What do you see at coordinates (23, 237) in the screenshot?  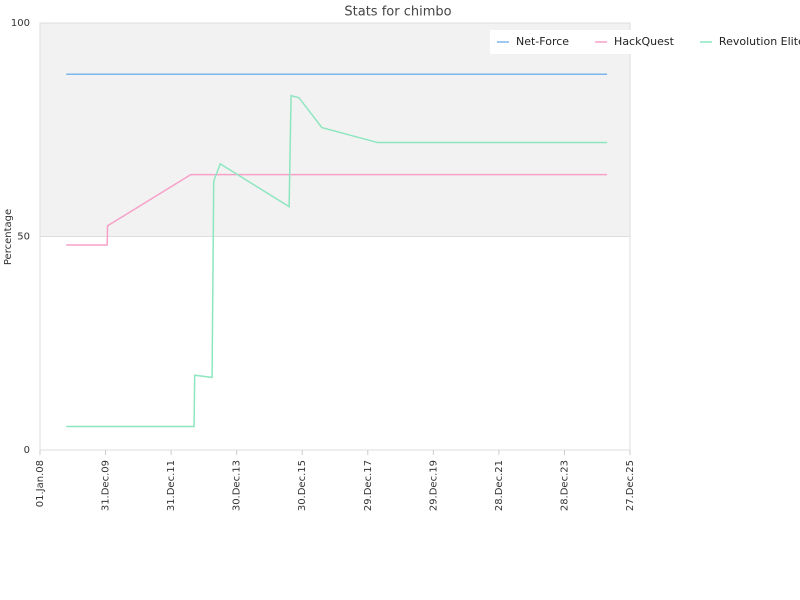 I see `y-tick-label: 50` at bounding box center [23, 237].